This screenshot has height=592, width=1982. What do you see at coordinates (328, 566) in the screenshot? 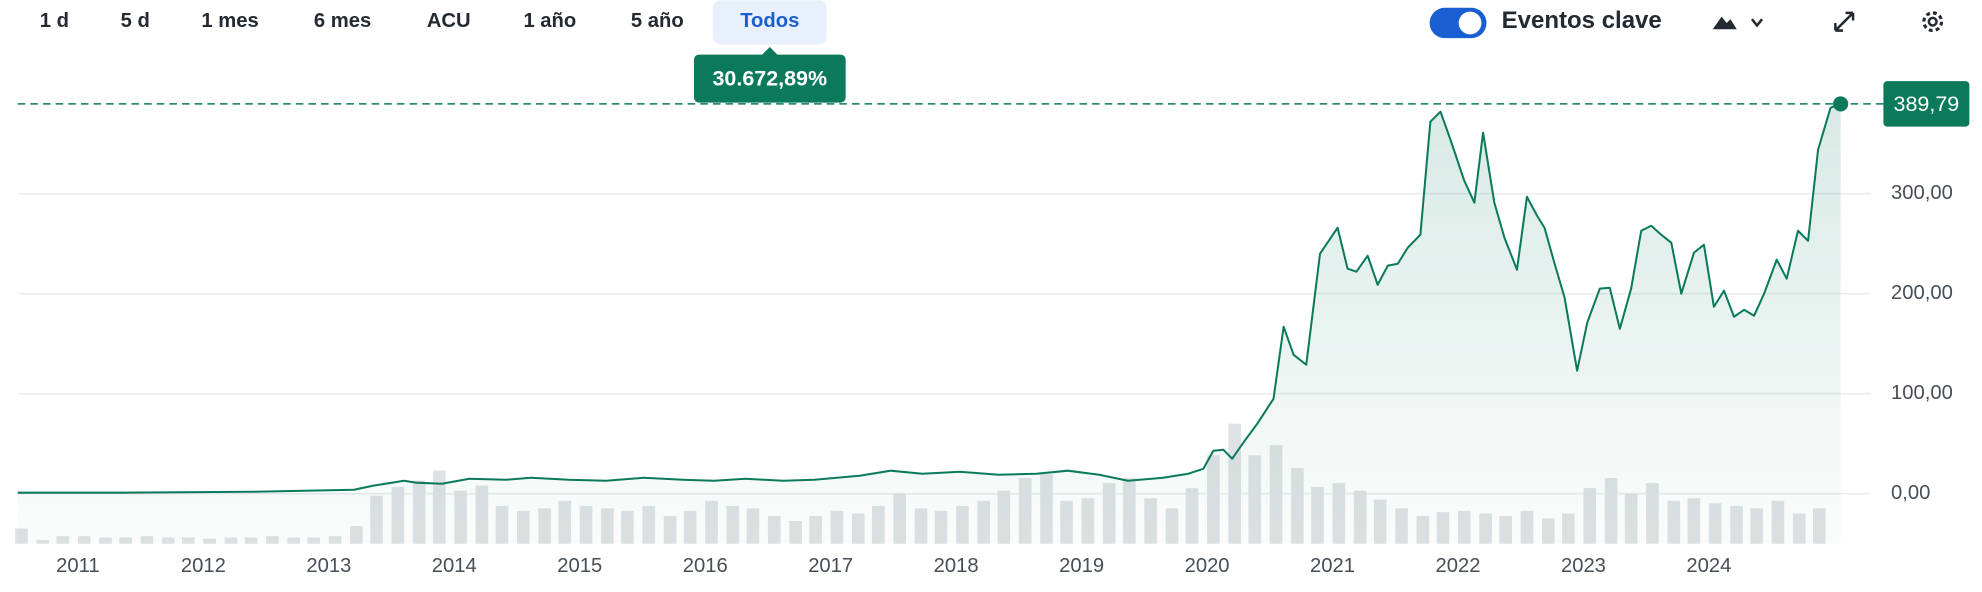
I see `x-tick-label: 2013` at bounding box center [328, 566].